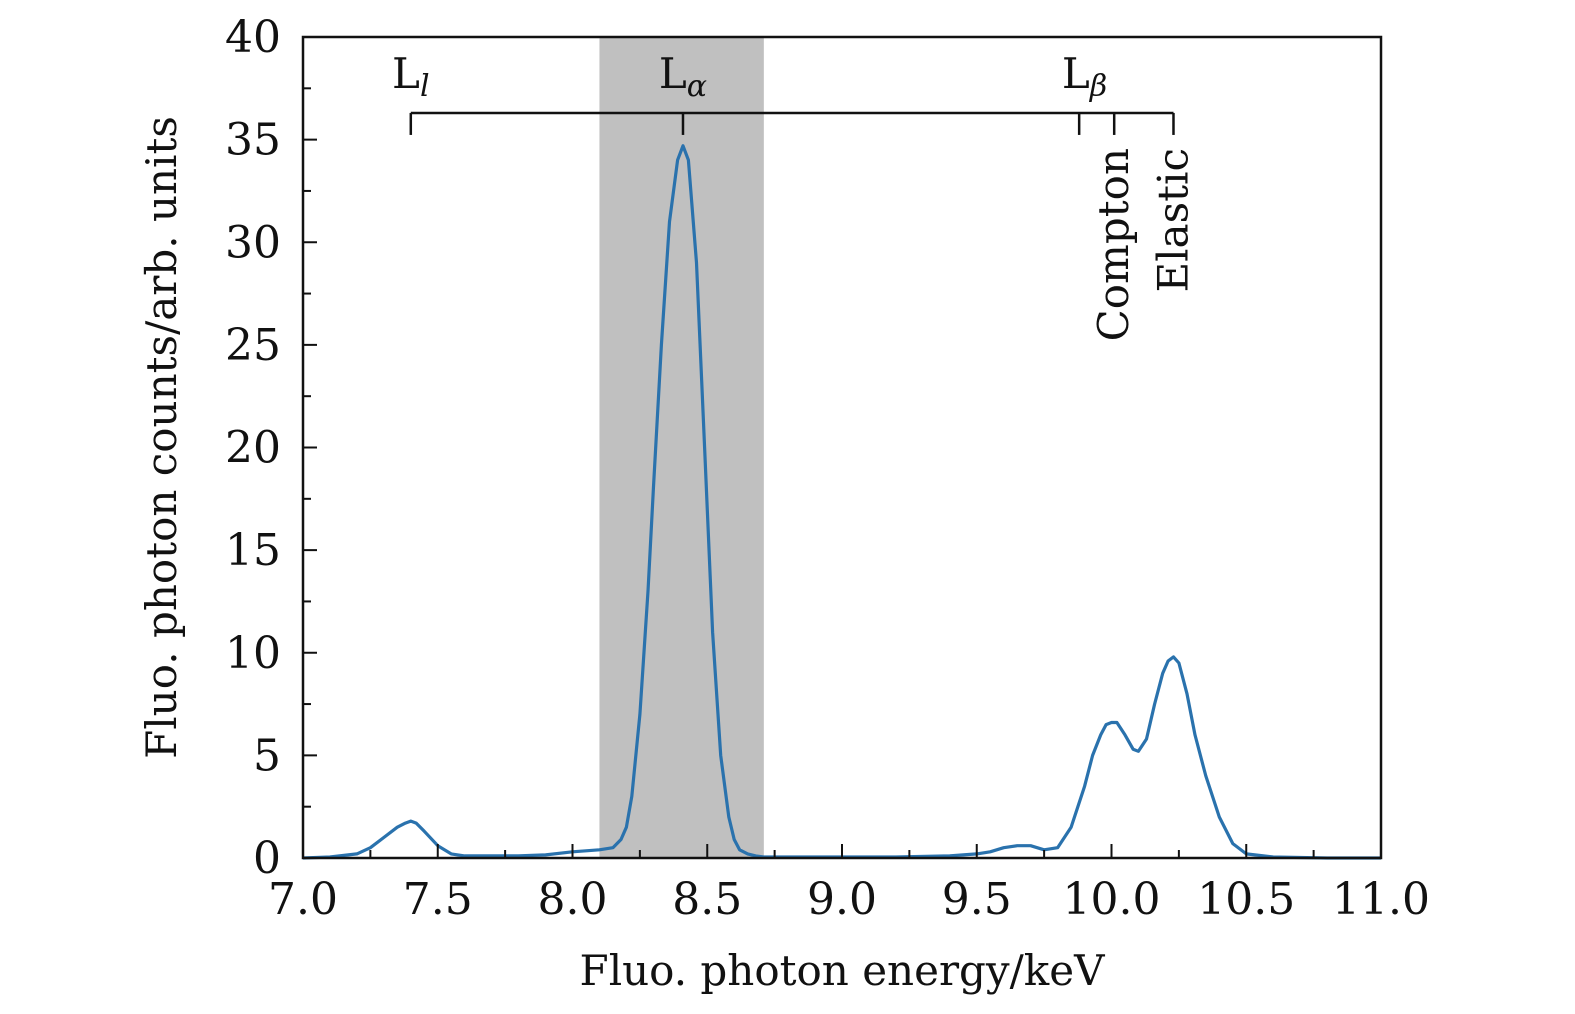 The image size is (1575, 1014). I want to click on x-tick-label: 8.0, so click(573, 899).